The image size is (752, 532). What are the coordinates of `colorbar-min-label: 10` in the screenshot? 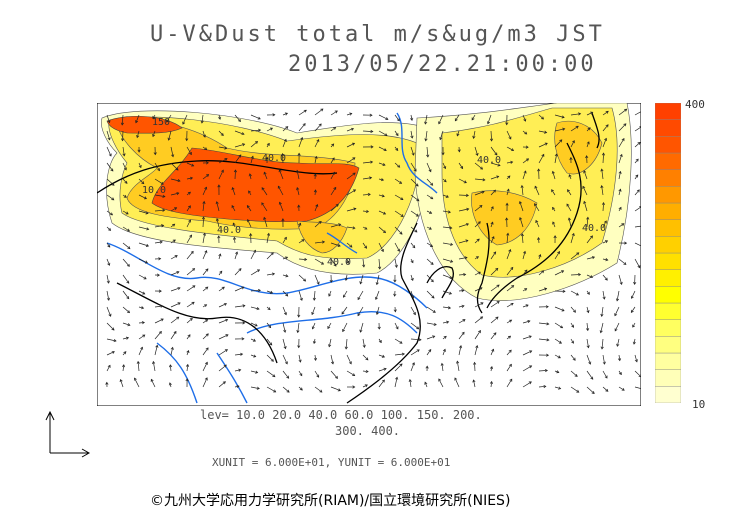 It's located at (699, 404).